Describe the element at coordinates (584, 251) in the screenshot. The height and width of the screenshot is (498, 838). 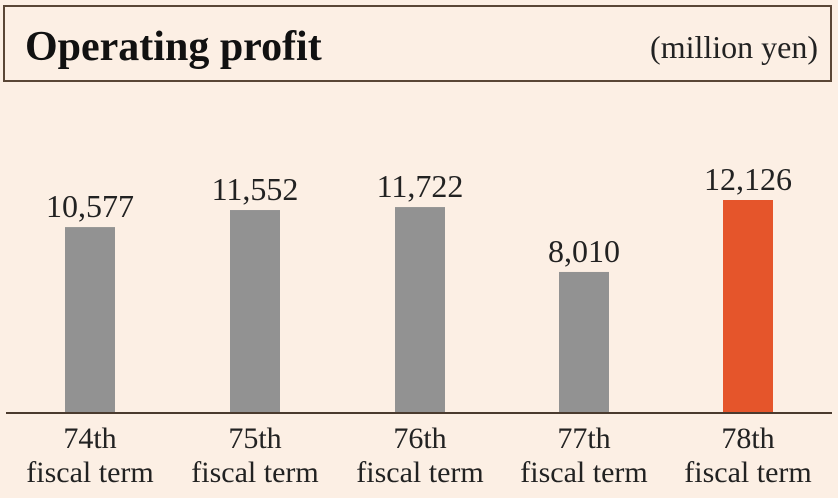
I see `value-label-3: 8,010` at that location.